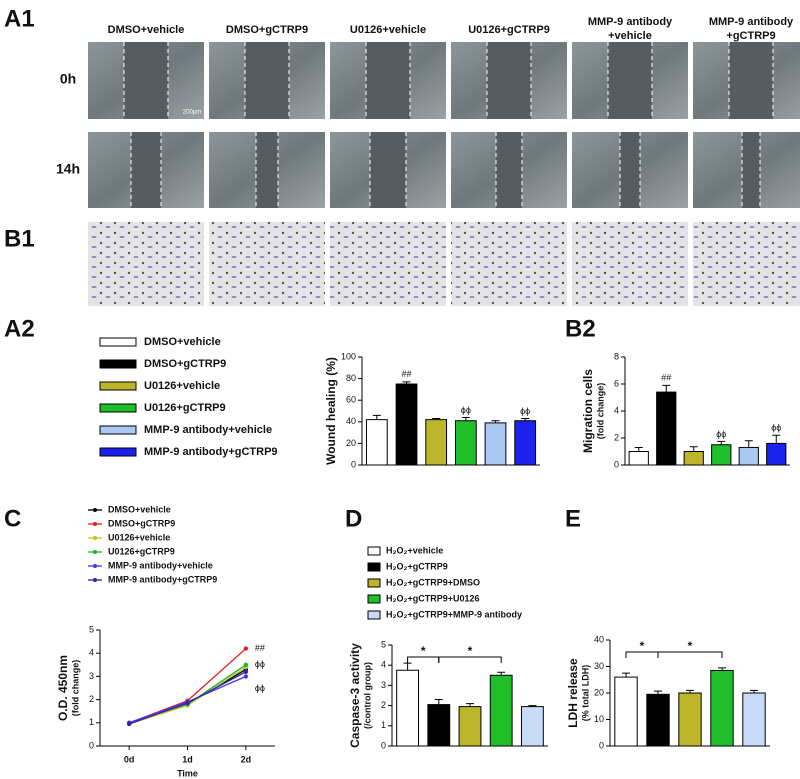 This screenshot has height=779, width=800. I want to click on y-tick-label: 6, so click(616, 383).